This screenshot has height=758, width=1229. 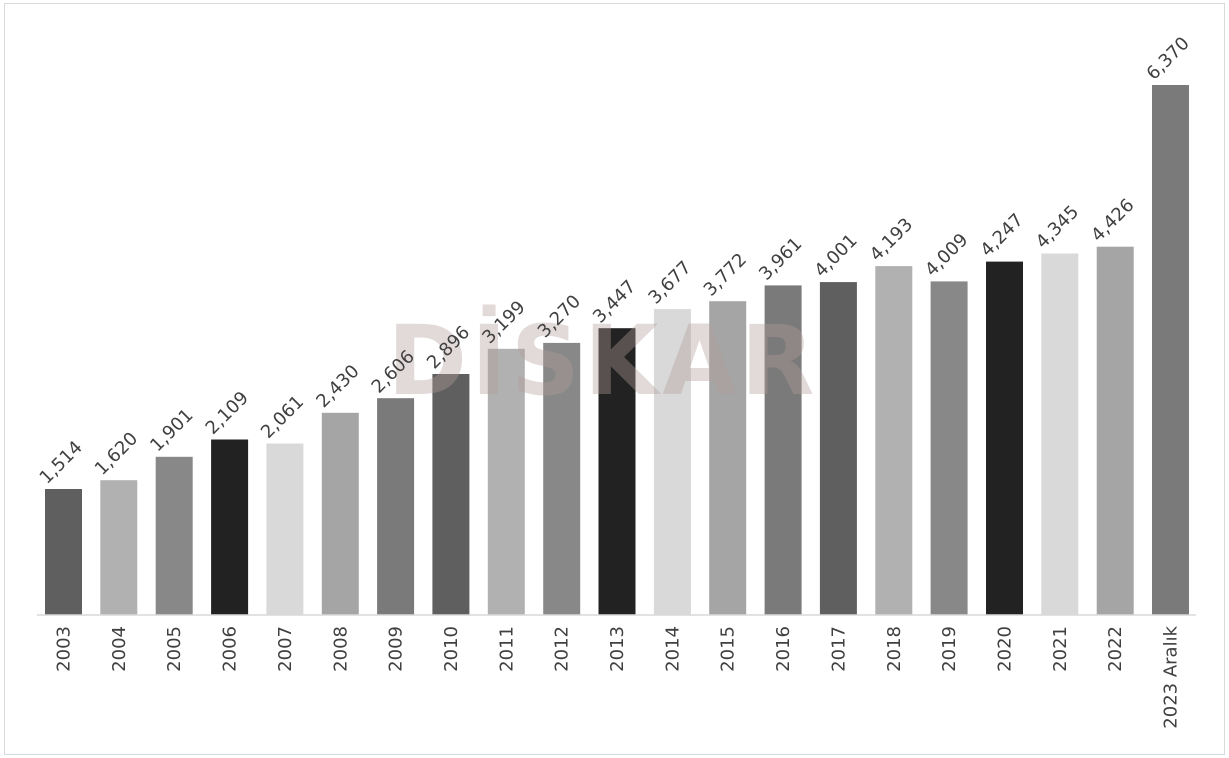 I want to click on x-tick-label-2014: 2014, so click(x=672, y=649).